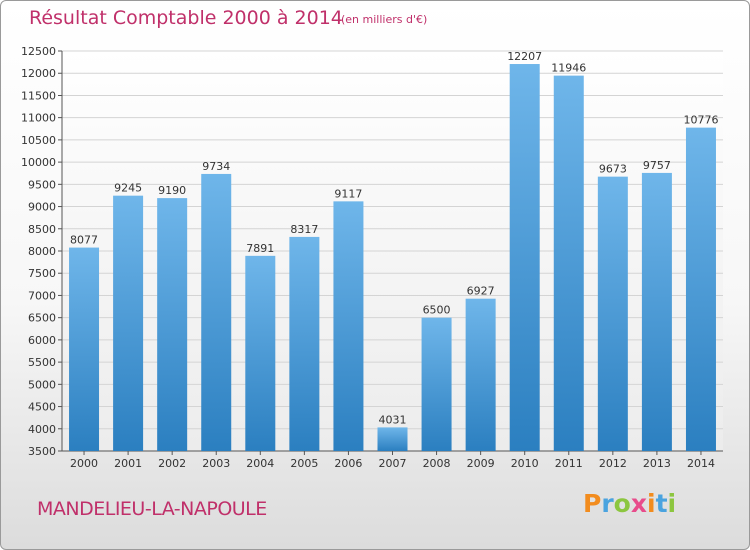  I want to click on bar-2003, so click(216, 312).